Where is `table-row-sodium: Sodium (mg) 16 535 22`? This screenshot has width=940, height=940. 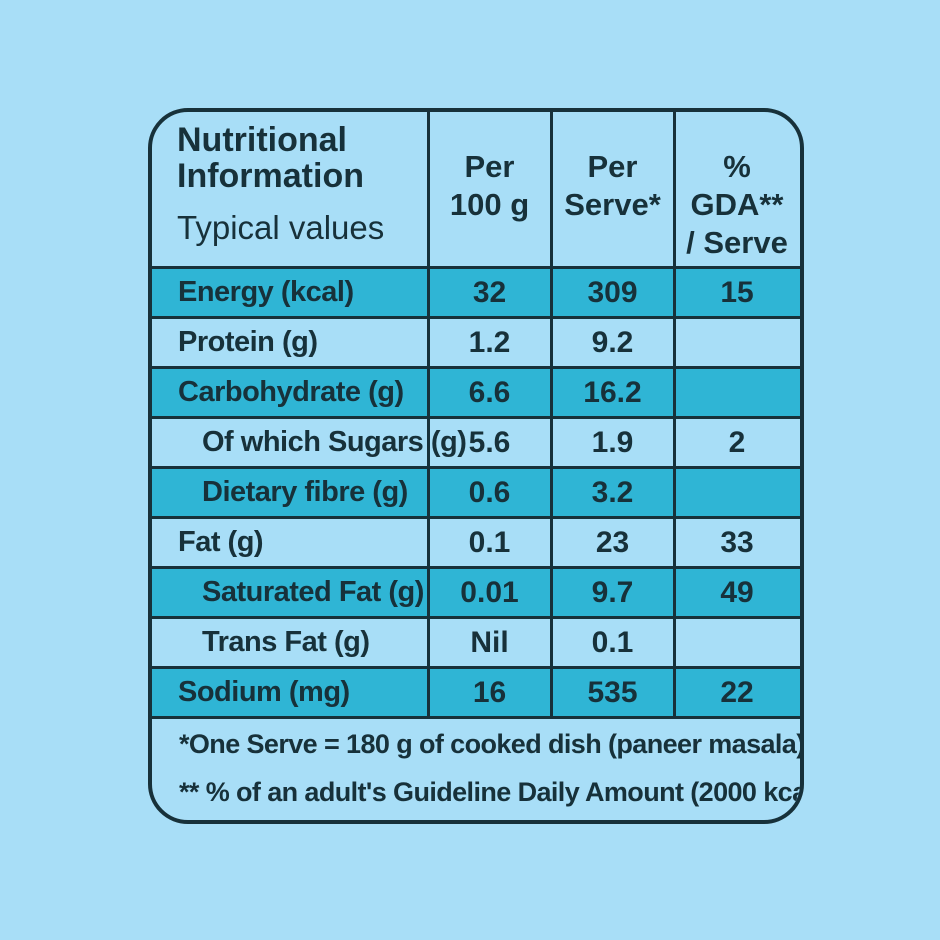
table-row-sodium: Sodium (mg) 16 535 22 is located at coordinates (476, 694).